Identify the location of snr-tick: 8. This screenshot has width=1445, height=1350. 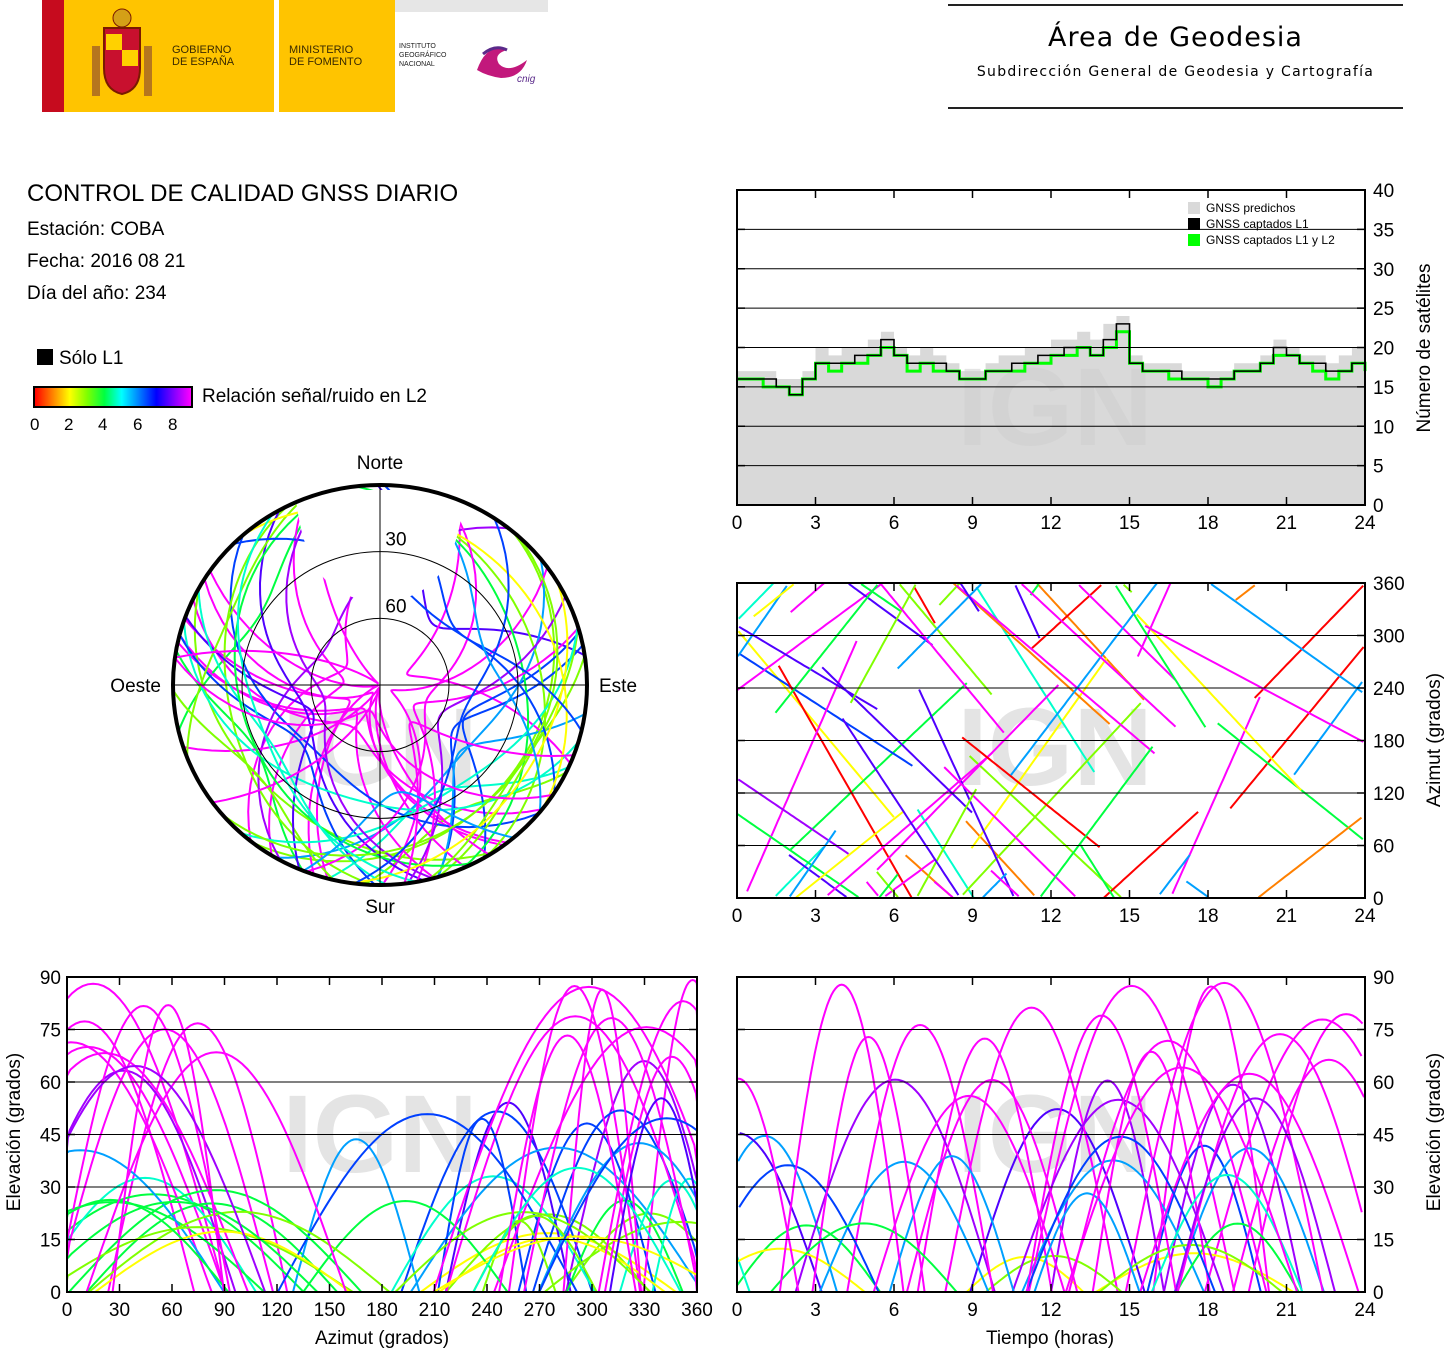
(173, 424).